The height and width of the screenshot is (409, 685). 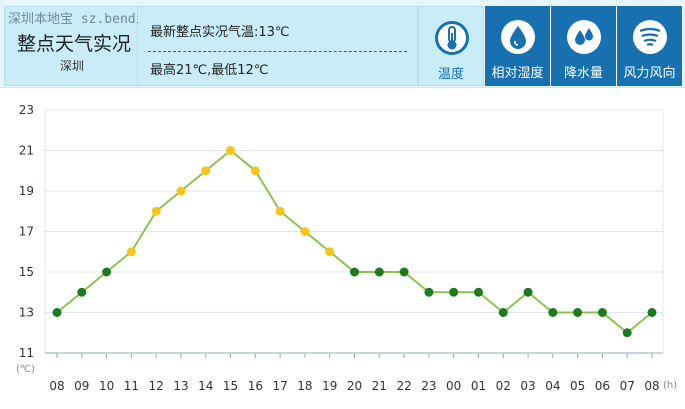 What do you see at coordinates (670, 385) in the screenshot?
I see `x-axis-unit: (h)` at bounding box center [670, 385].